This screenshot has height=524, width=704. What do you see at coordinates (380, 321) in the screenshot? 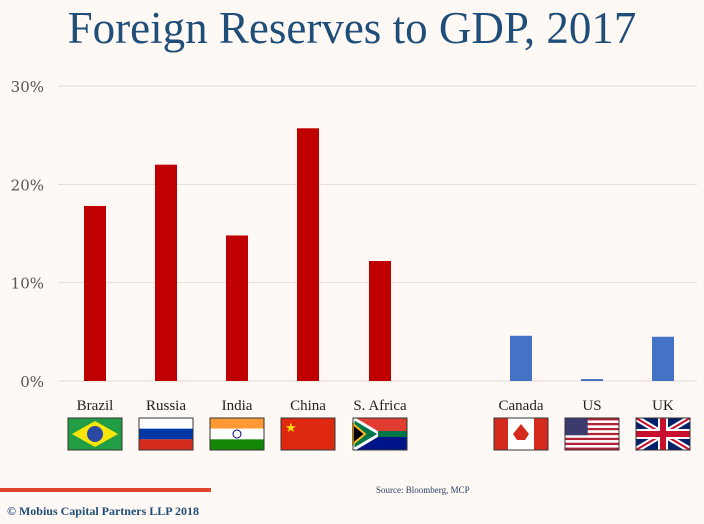
I see `bar-safrica` at bounding box center [380, 321].